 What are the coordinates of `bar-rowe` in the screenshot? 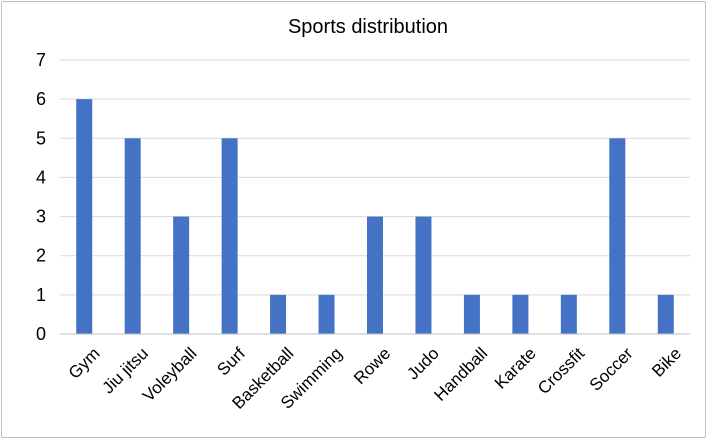 It's located at (375, 275).